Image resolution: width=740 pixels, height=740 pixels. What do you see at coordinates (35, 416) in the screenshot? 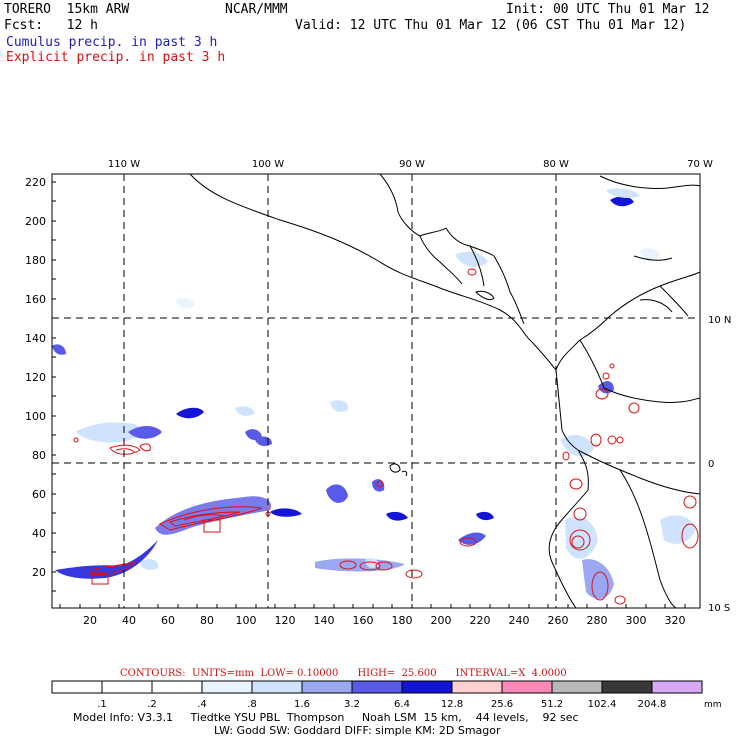
I see `y-tick-label: 100` at bounding box center [35, 416].